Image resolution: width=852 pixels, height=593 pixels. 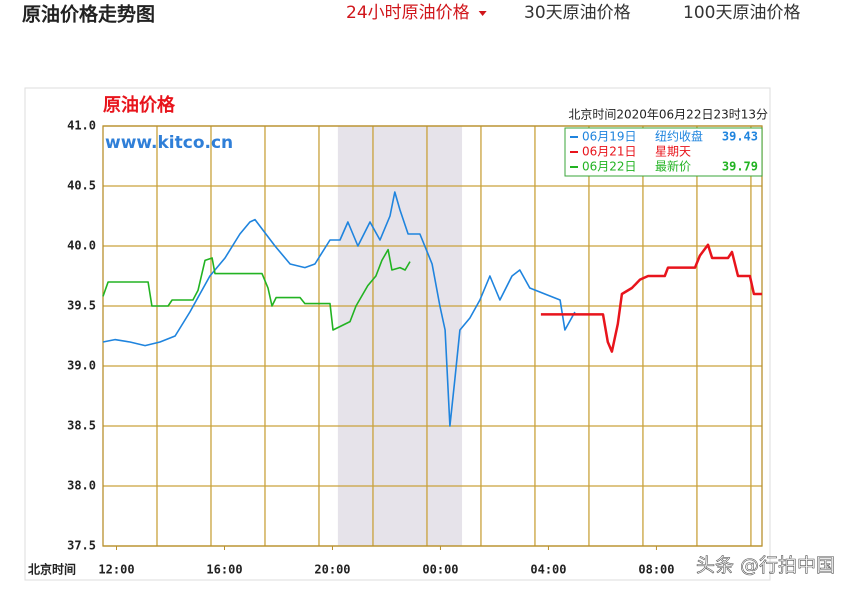 What do you see at coordinates (673, 166) in the screenshot?
I see `legend-note: 最新价` at bounding box center [673, 166].